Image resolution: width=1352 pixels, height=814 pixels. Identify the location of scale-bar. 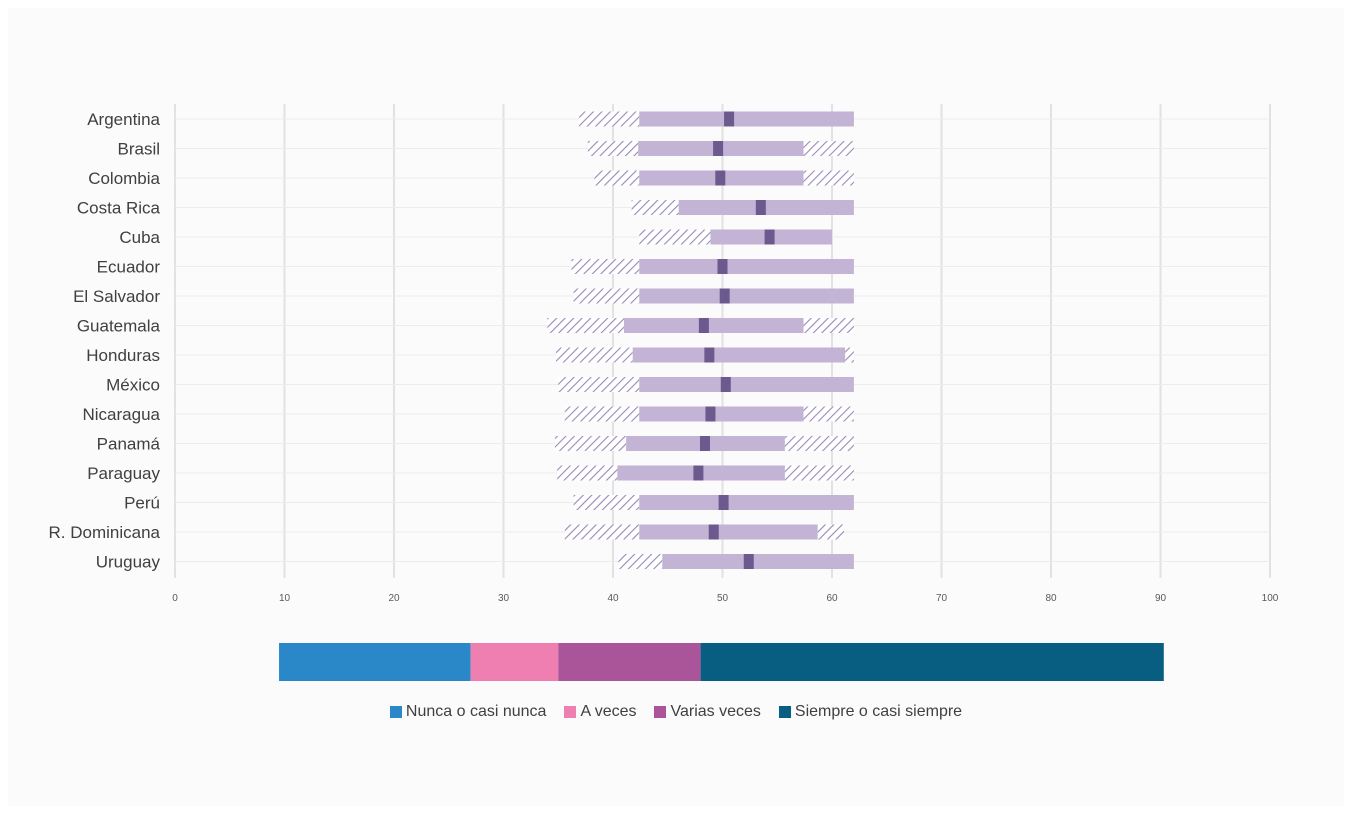
(721, 662).